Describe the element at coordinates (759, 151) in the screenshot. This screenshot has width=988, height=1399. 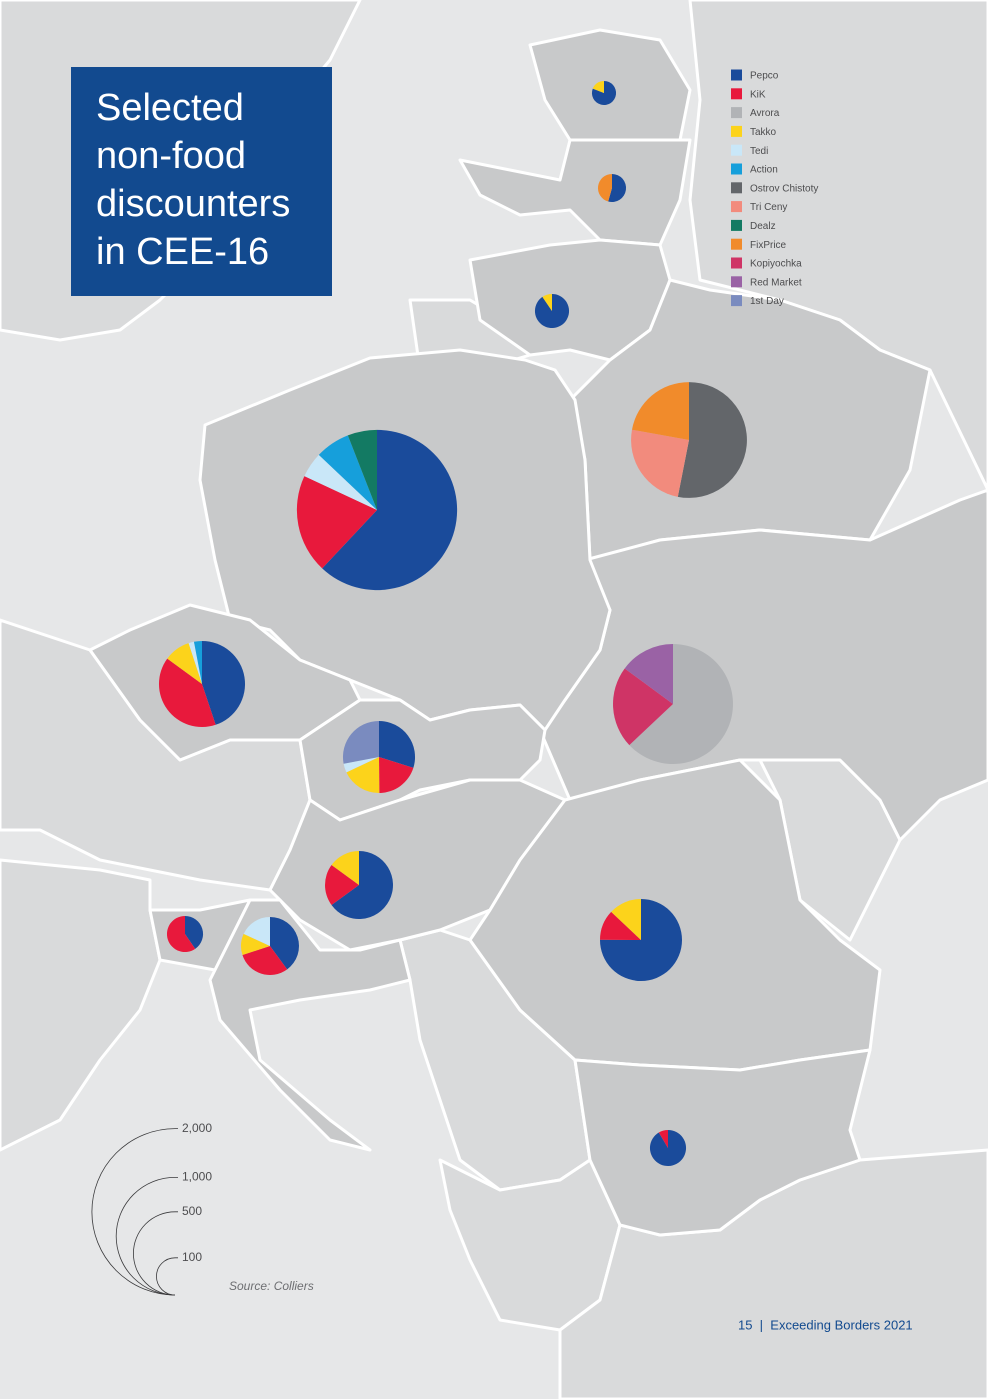
I see `legend-label: Tedi` at that location.